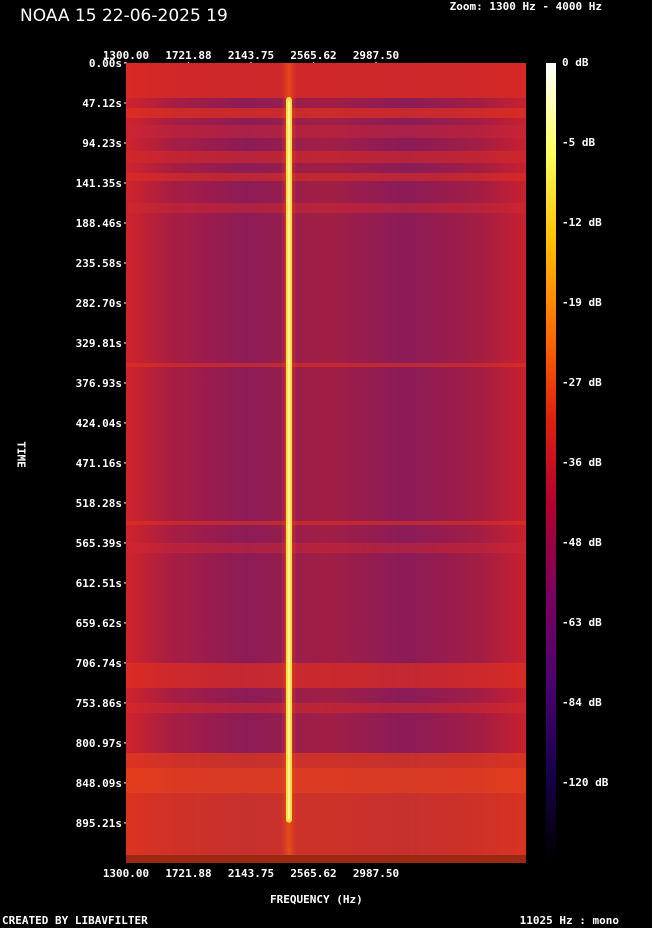 This screenshot has width=652, height=928. I want to click on y-tick-label: 141.35s, so click(99, 183).